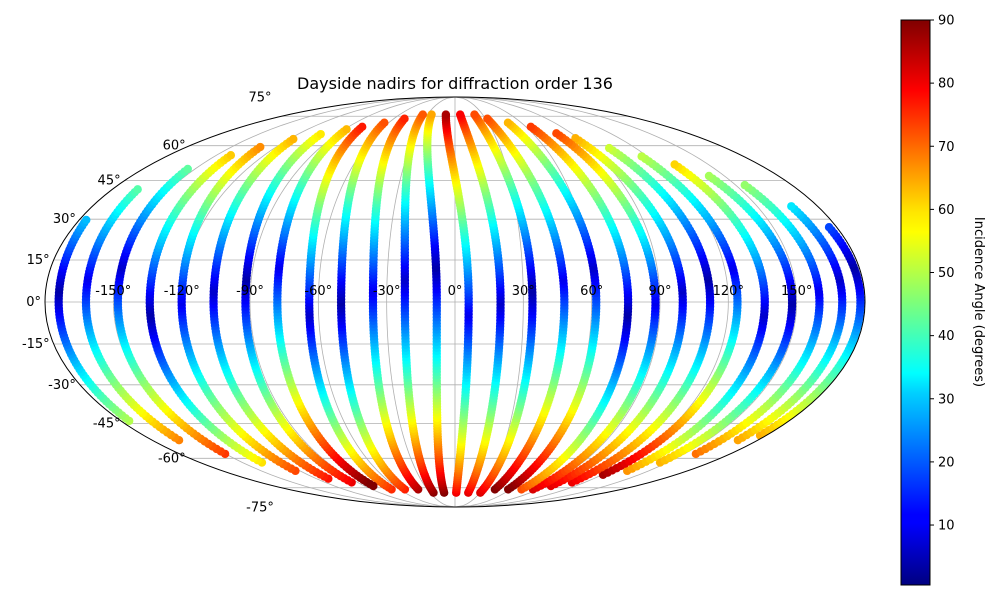  I want to click on latitude-tick-label: -60°, so click(172, 458).